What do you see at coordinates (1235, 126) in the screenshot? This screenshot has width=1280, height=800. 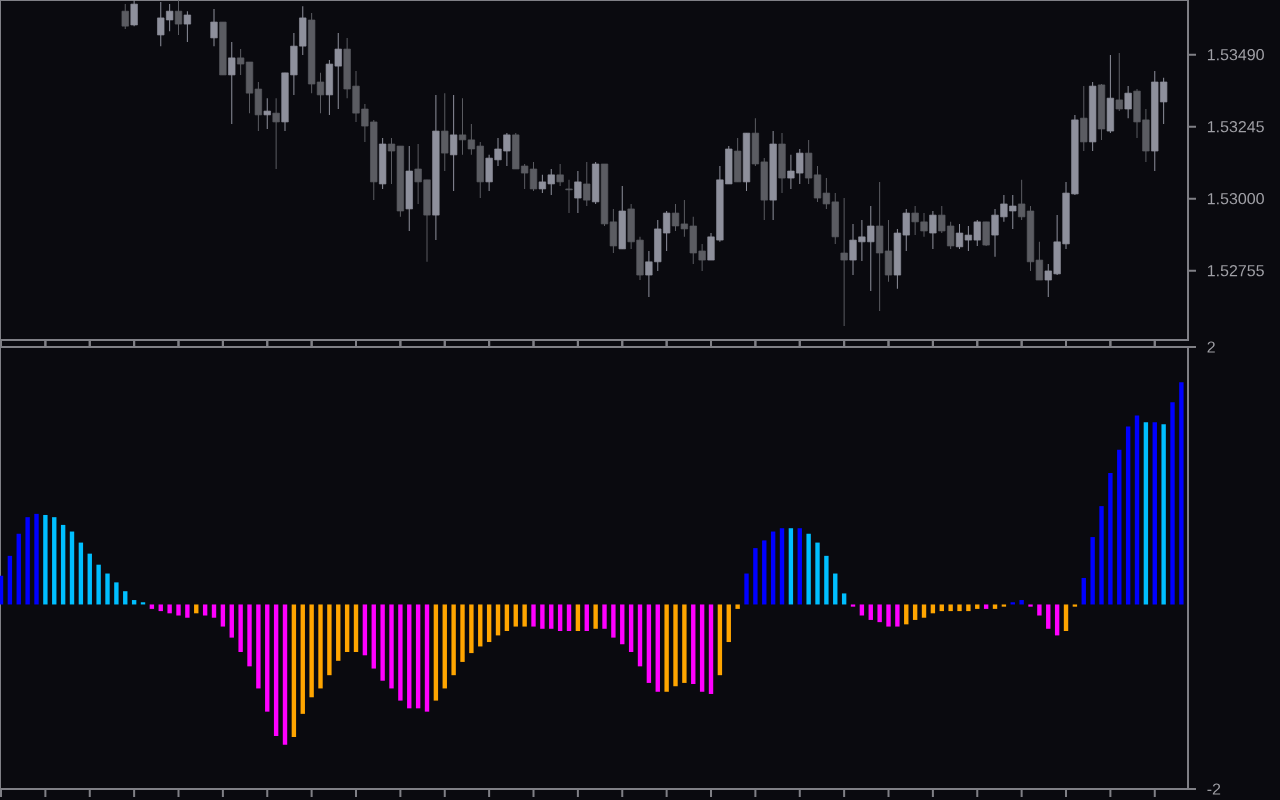 I see `y-tick-label: 1.53245` at bounding box center [1235, 126].